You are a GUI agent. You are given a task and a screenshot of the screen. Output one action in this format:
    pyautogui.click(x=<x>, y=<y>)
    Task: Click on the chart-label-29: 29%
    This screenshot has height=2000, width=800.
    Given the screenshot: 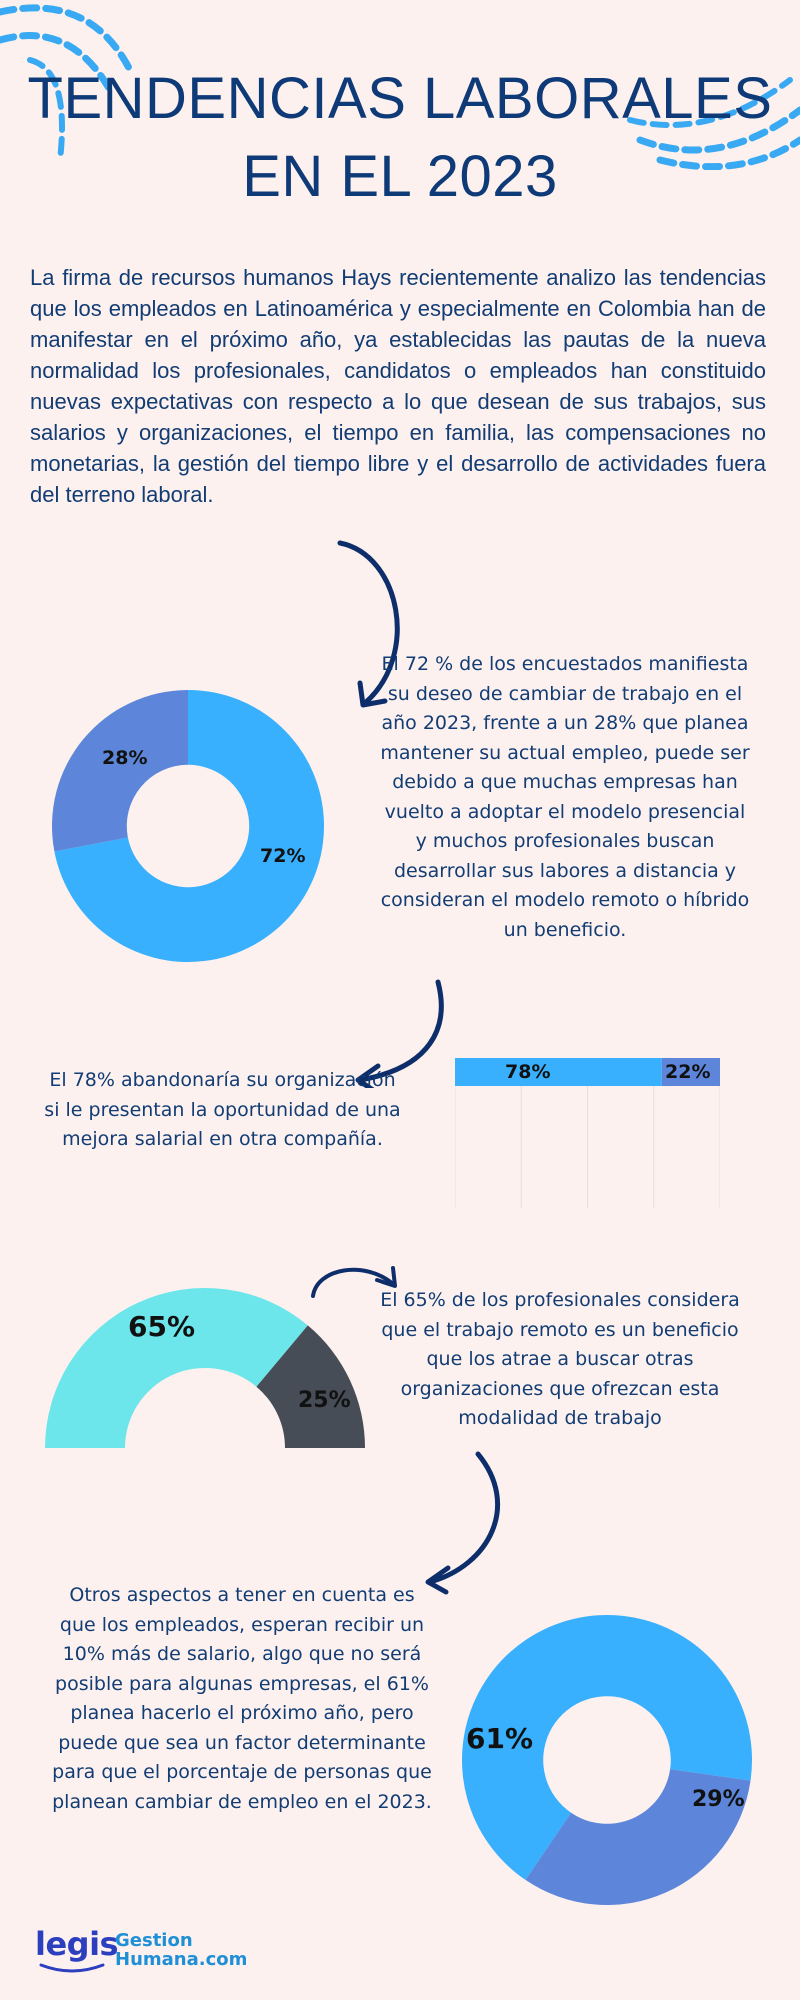 What is the action you would take?
    pyautogui.click(x=718, y=1799)
    